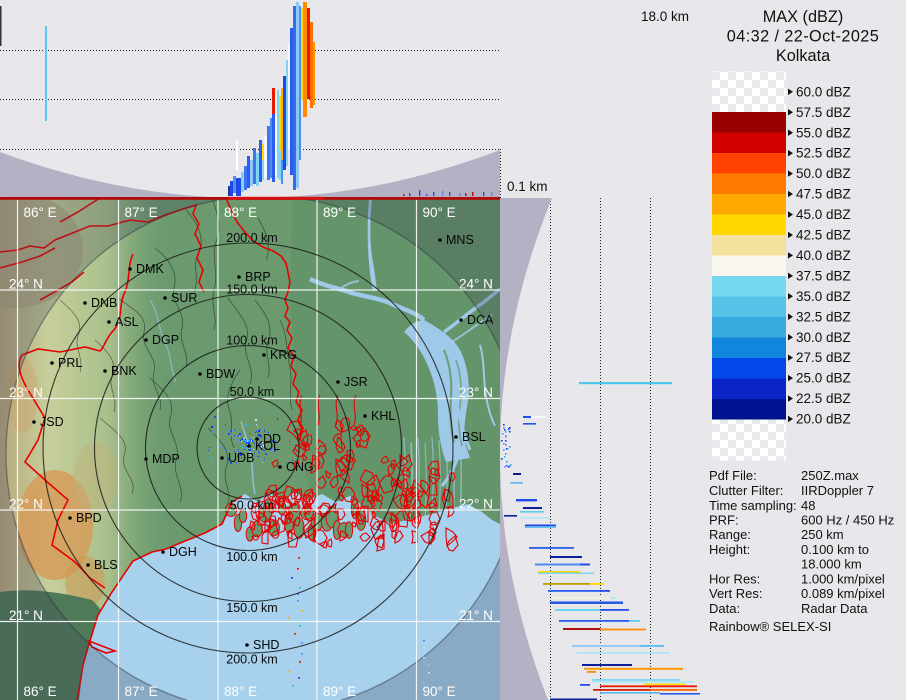 Image resolution: width=906 pixels, height=700 pixels. I want to click on svg-text: 20.0 dBZ, so click(823, 419).